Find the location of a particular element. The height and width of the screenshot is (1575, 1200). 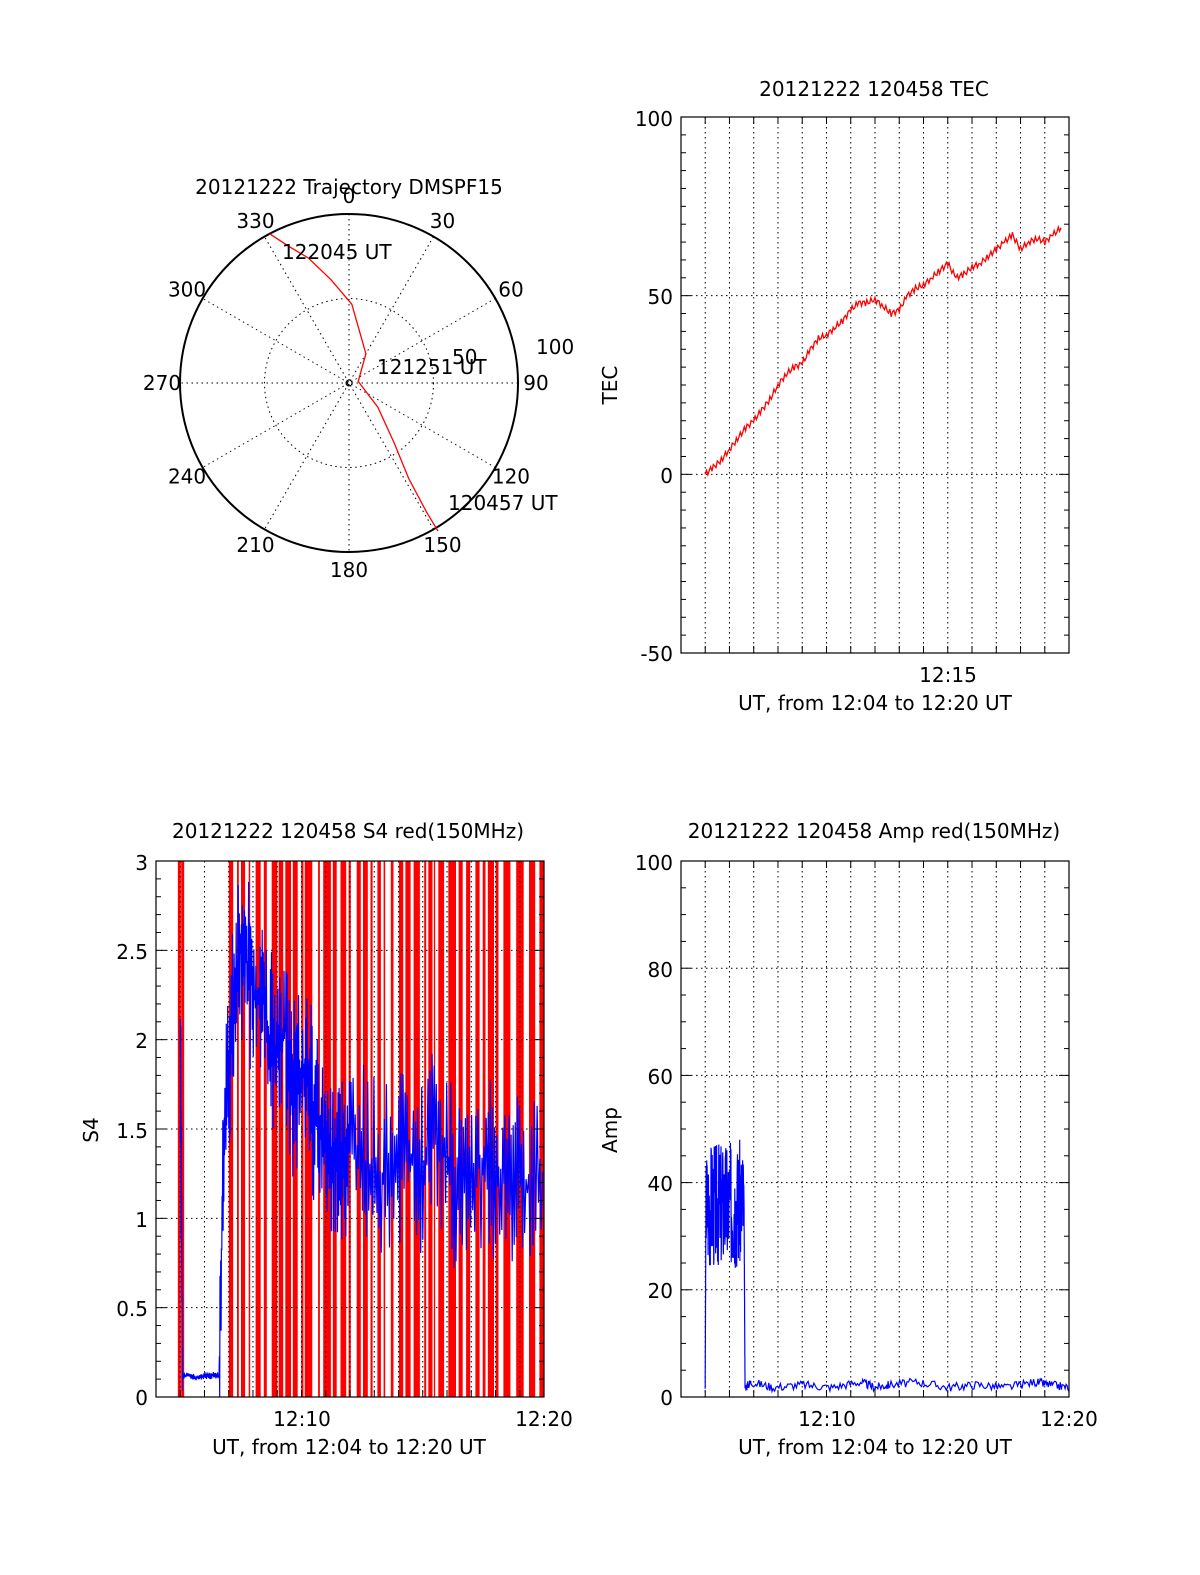

polar-title: 20121222 Trajectory DMSPF15 is located at coordinates (349, 187).